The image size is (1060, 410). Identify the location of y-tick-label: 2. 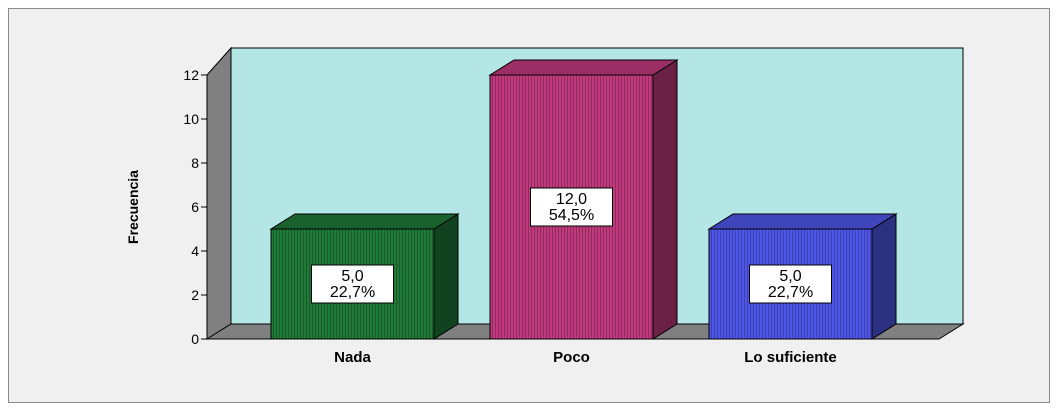
(195, 295).